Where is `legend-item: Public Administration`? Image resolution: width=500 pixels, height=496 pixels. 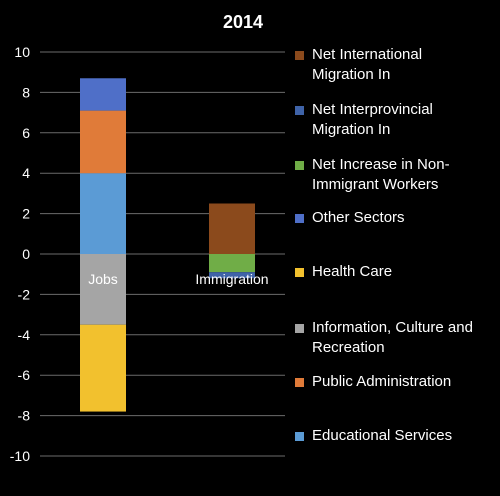 legend-item: Public Administration is located at coordinates (396, 382).